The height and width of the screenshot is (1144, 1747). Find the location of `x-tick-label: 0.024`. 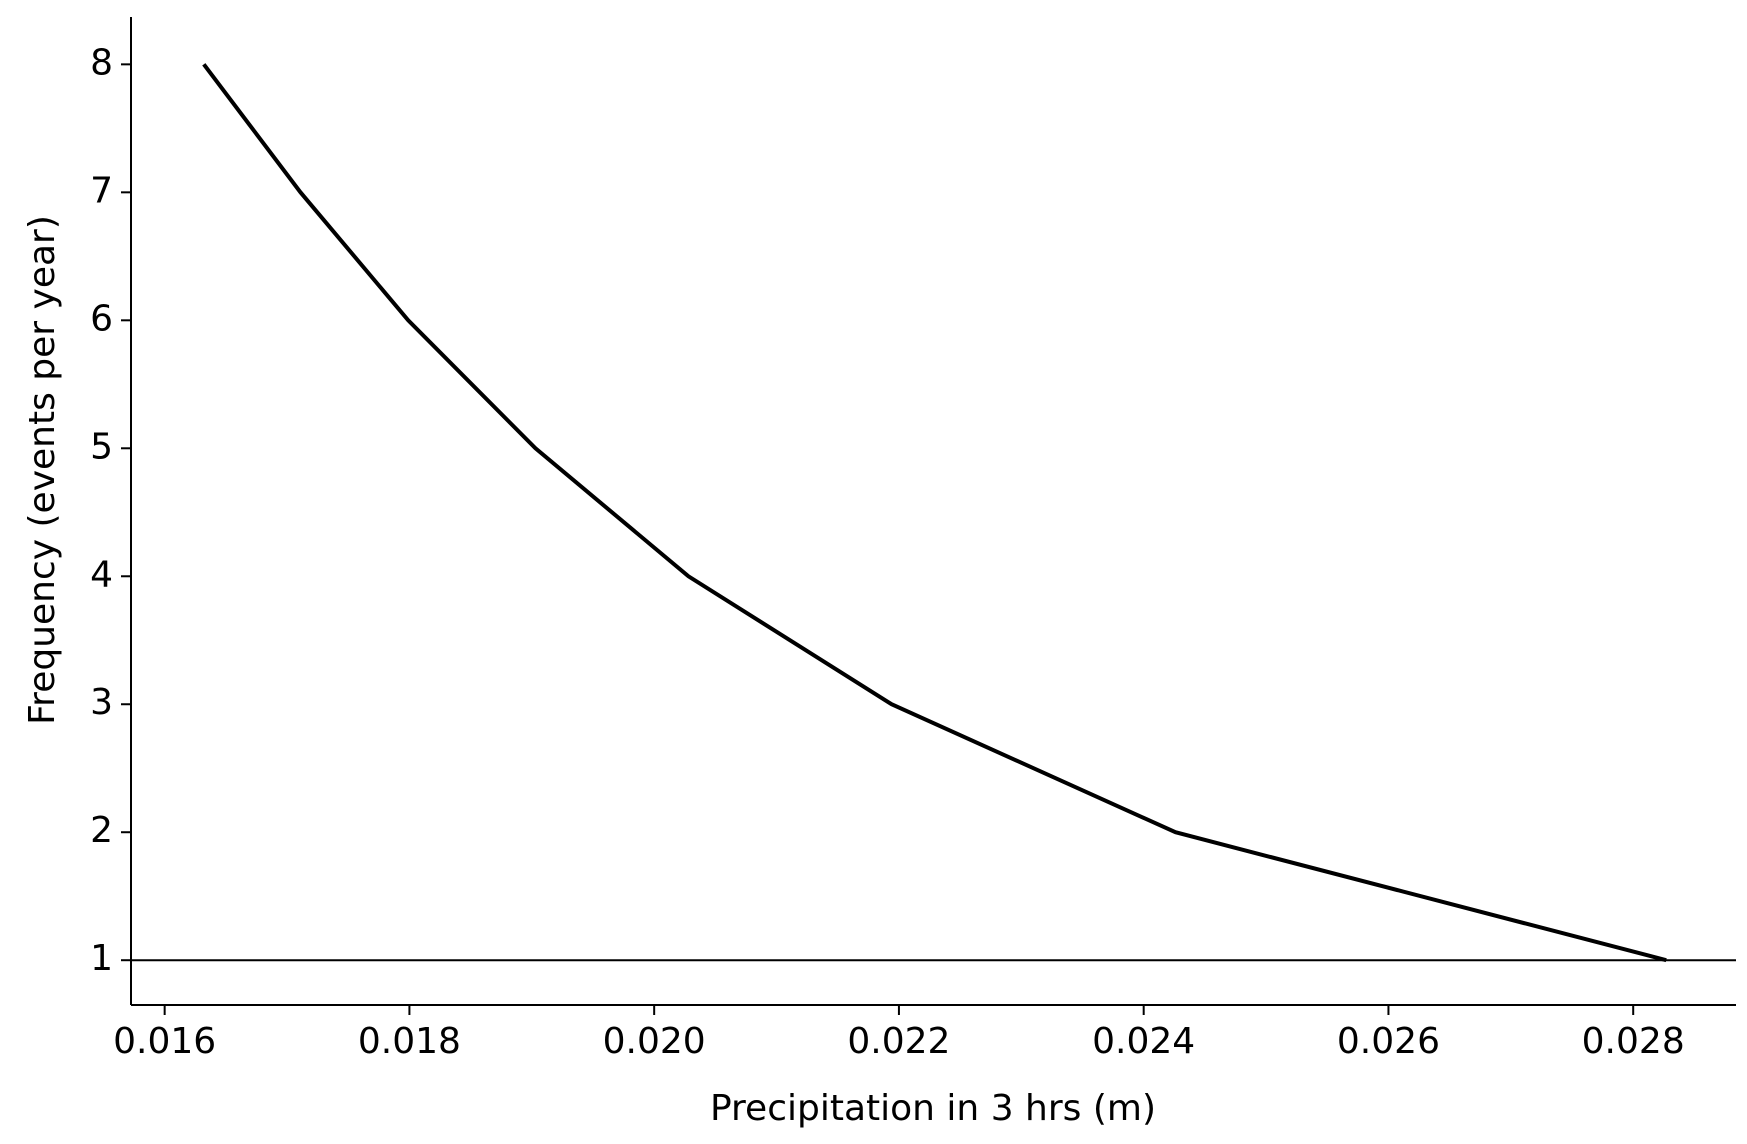

x-tick-label: 0.024 is located at coordinates (1143, 1041).